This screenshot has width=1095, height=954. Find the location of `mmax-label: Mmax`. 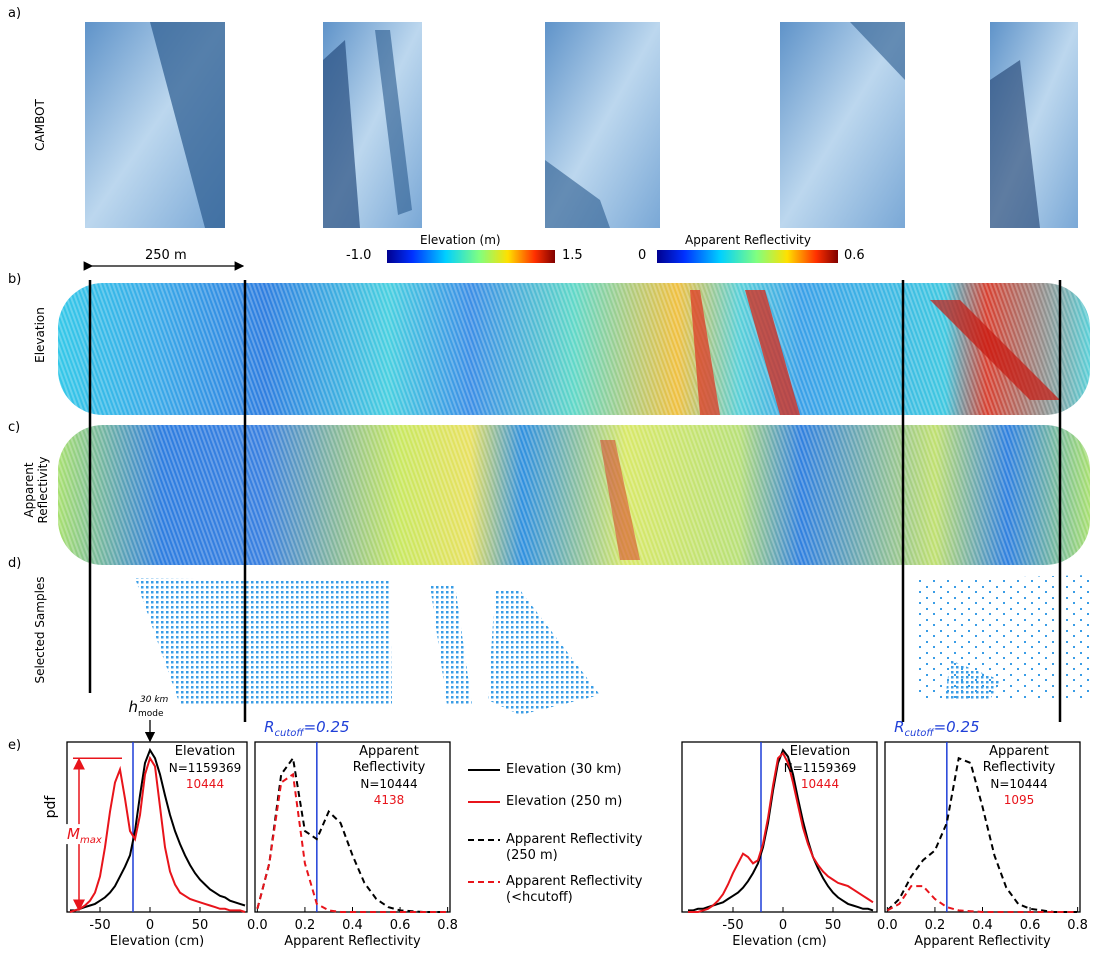

mmax-label: Mmax is located at coordinates (84, 835).